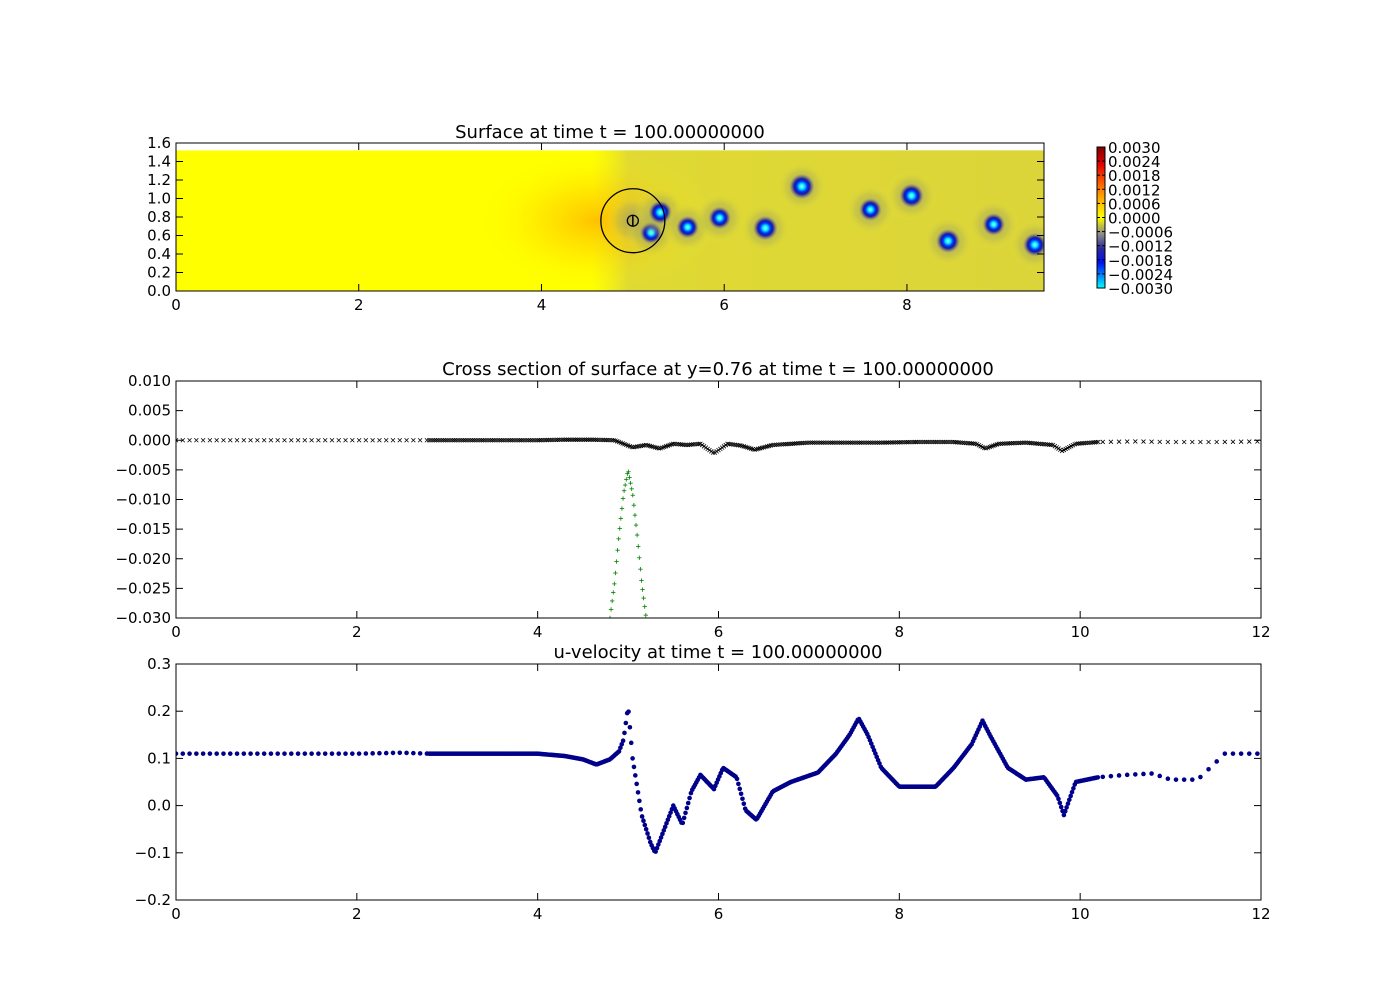 The image size is (1400, 1000). Describe the element at coordinates (948, 241) in the screenshot. I see `vortex-core` at that location.